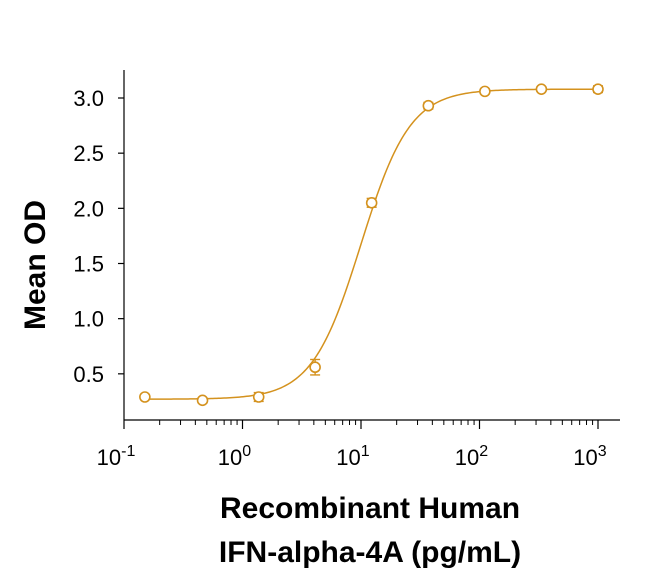  What do you see at coordinates (88, 374) in the screenshot?
I see `y-tick-label: 0.5` at bounding box center [88, 374].